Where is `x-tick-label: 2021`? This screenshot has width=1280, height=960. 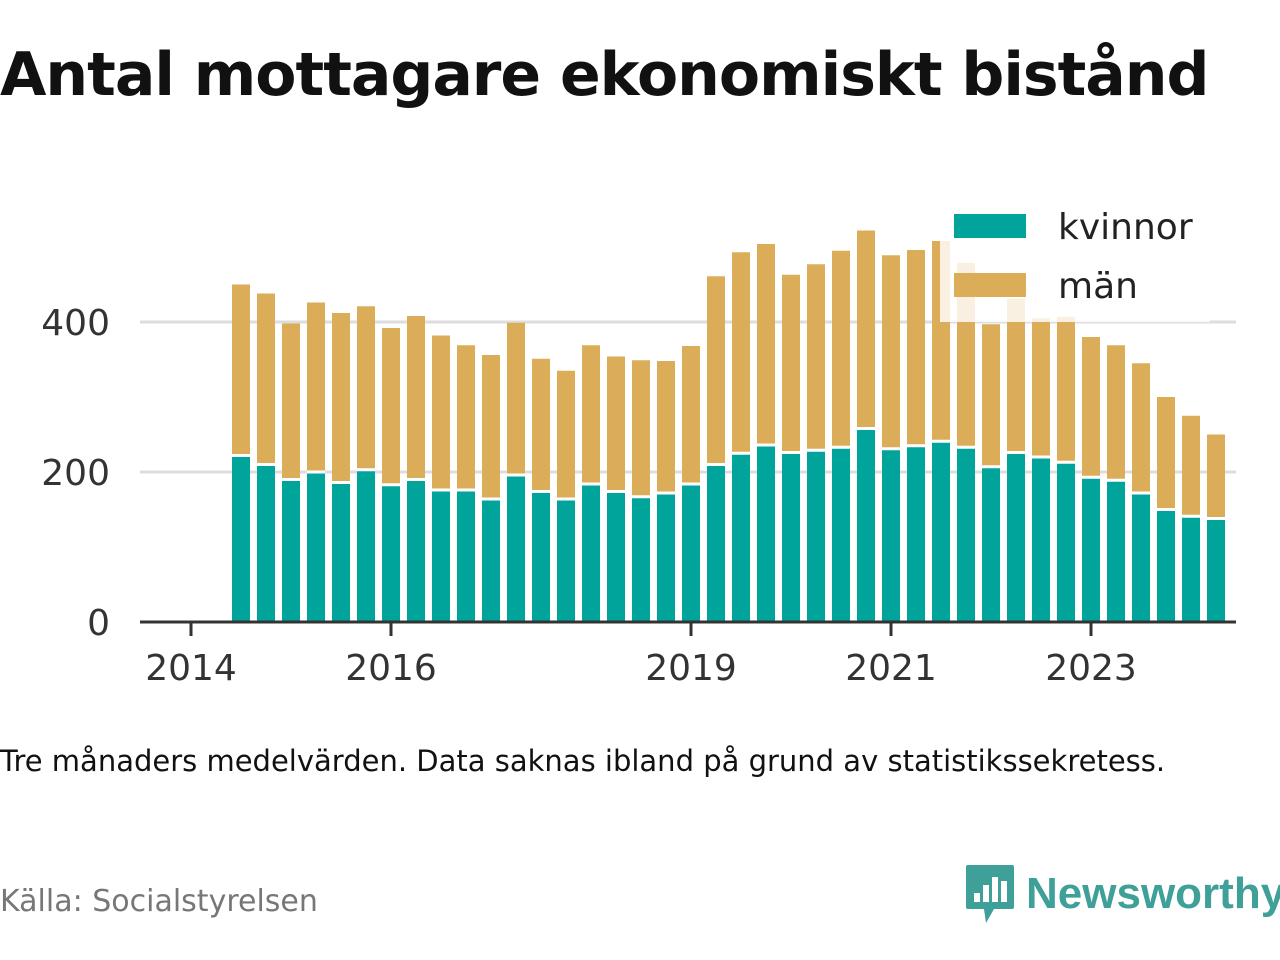
x-tick-label: 2021 is located at coordinates (891, 668).